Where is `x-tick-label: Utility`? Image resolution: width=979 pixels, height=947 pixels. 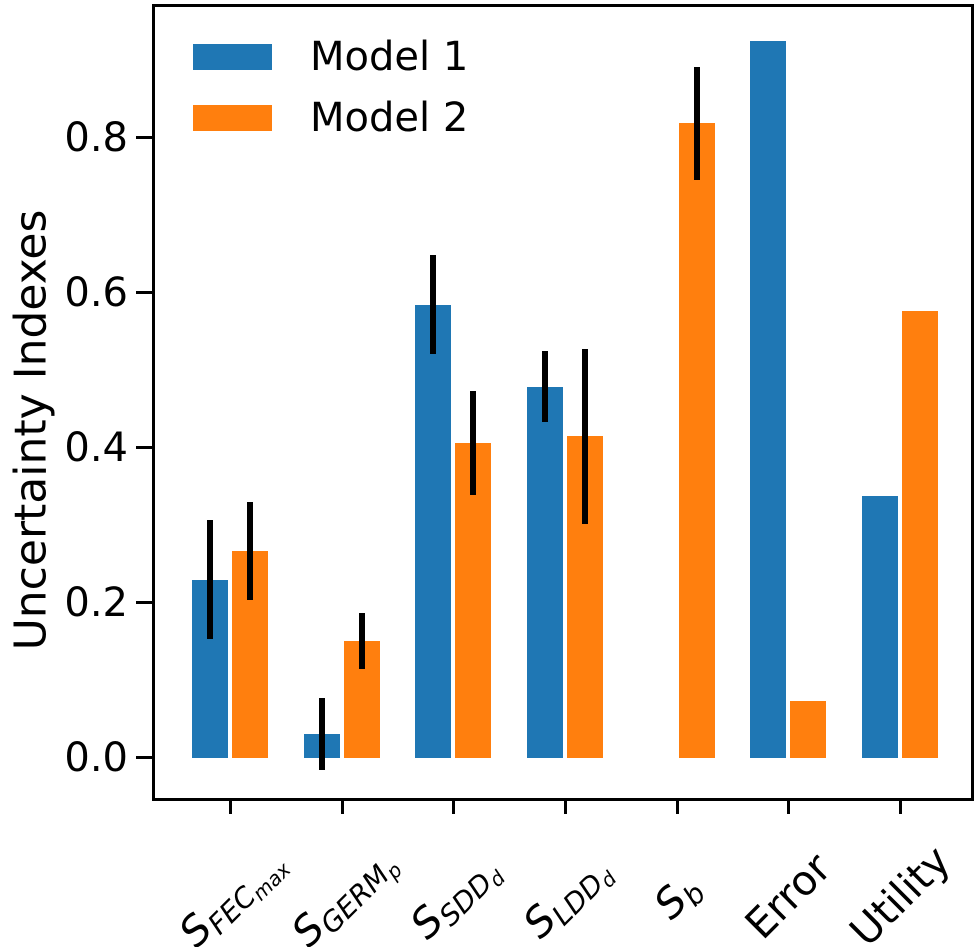 x-tick-label: Utility is located at coordinates (899, 891).